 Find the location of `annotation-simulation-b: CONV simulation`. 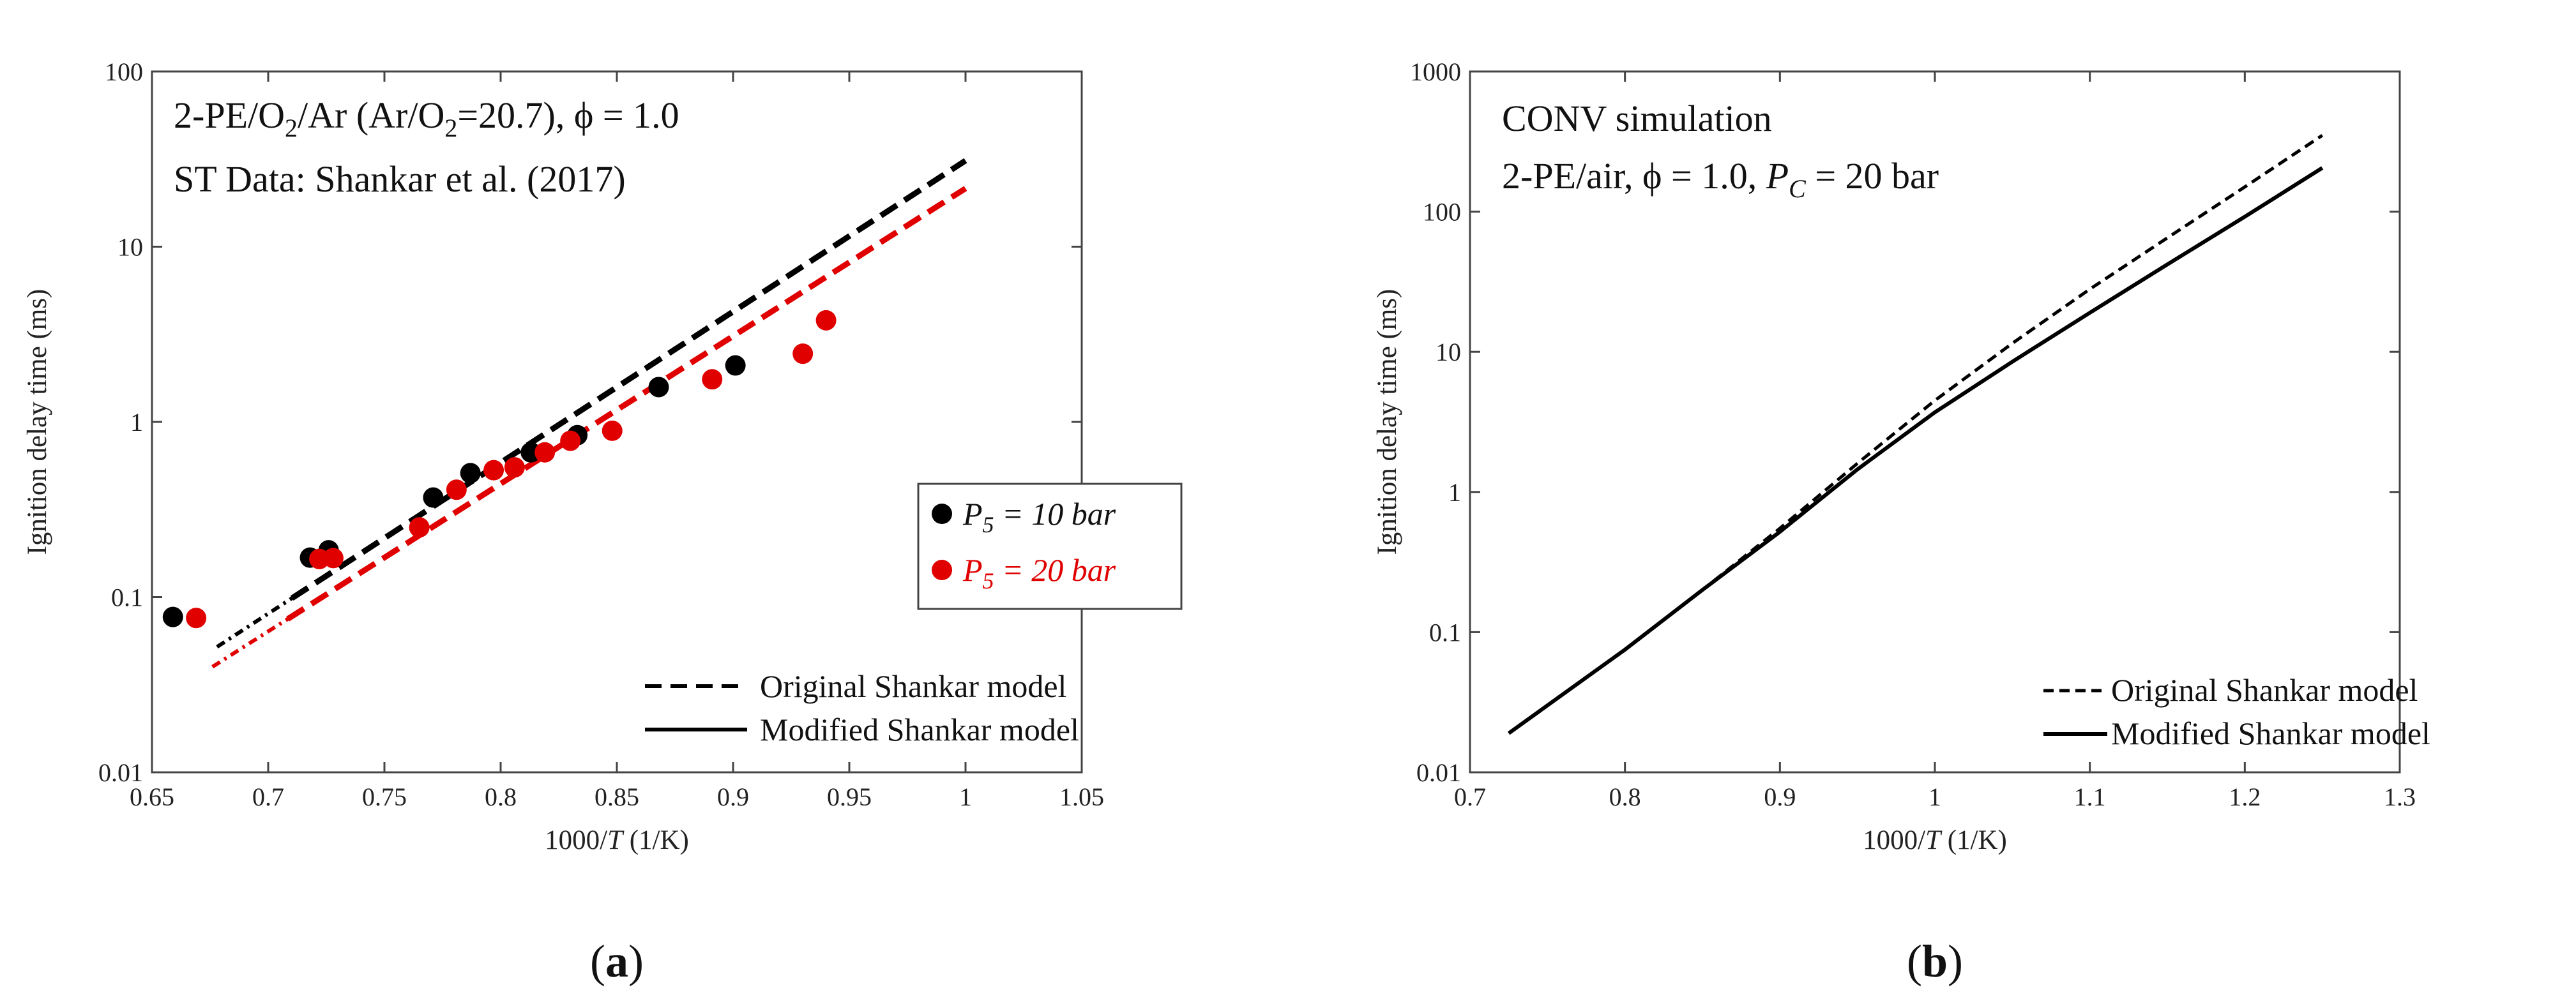

annotation-simulation-b: CONV simulation is located at coordinates (1637, 119).